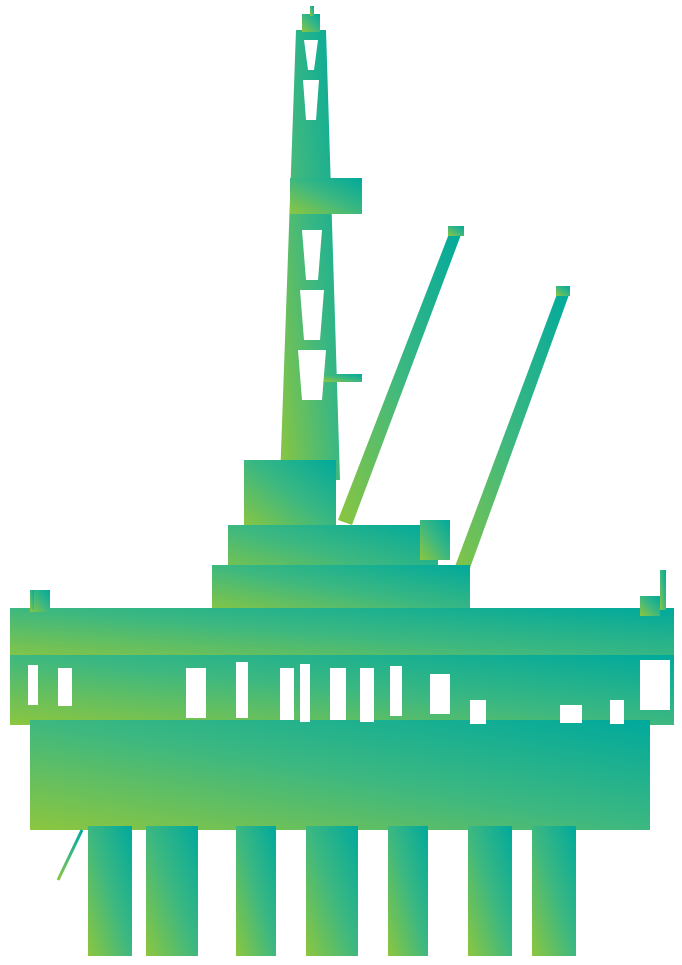 Image resolution: width=682 pixels, height=965 pixels. I want to click on deck-openings, so click(349, 692).